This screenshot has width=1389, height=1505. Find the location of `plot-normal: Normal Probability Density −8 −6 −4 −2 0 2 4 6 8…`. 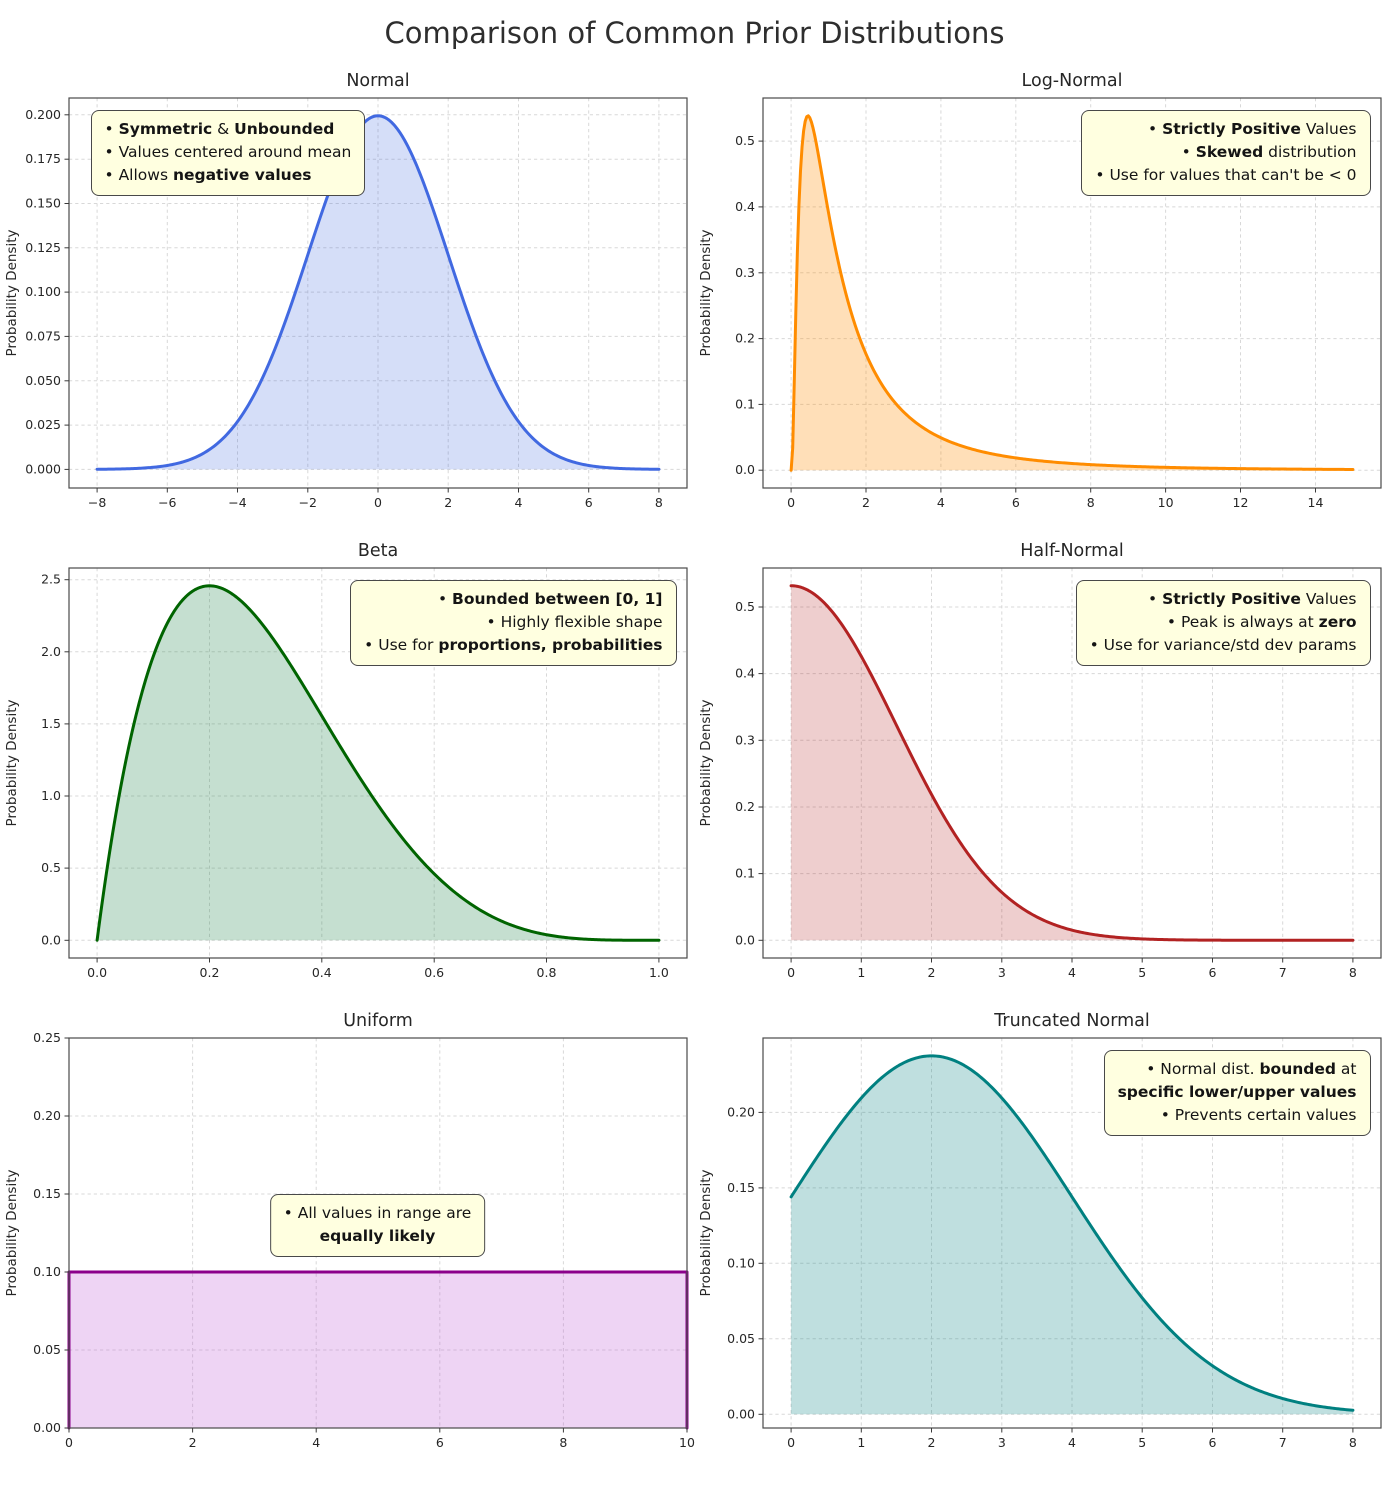

plot-normal: Normal Probability Density −8 −6 −4 −2 0 2 4 6 8… is located at coordinates (346, 290).